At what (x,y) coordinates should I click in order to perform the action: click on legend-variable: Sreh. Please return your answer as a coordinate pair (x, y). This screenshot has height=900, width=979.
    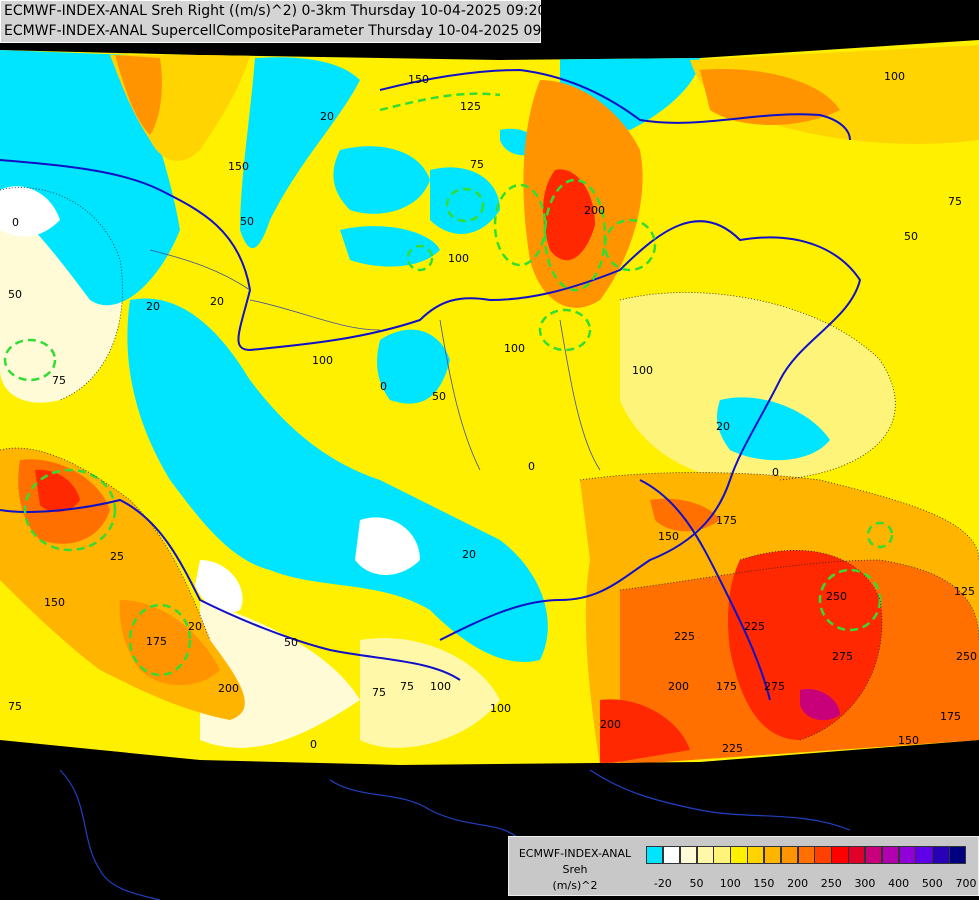
    Looking at the image, I should click on (575, 869).